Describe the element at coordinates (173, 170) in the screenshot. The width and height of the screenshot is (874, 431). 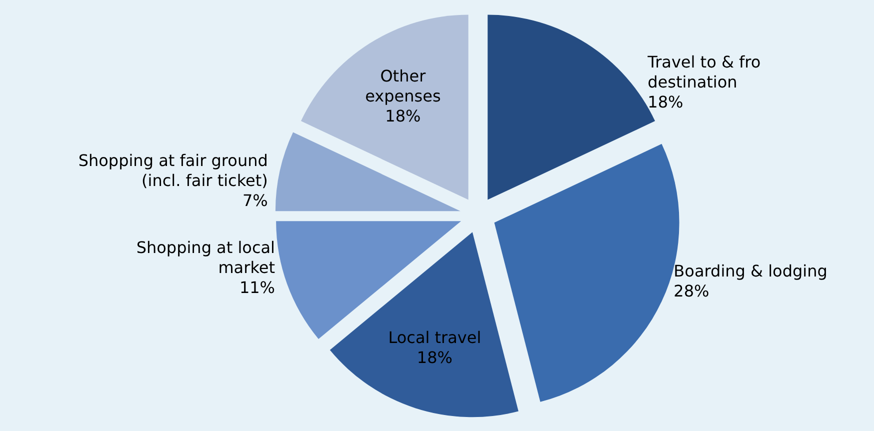
I see `slice-label: Shopping at fair ground (incl. fair ticket)` at that location.